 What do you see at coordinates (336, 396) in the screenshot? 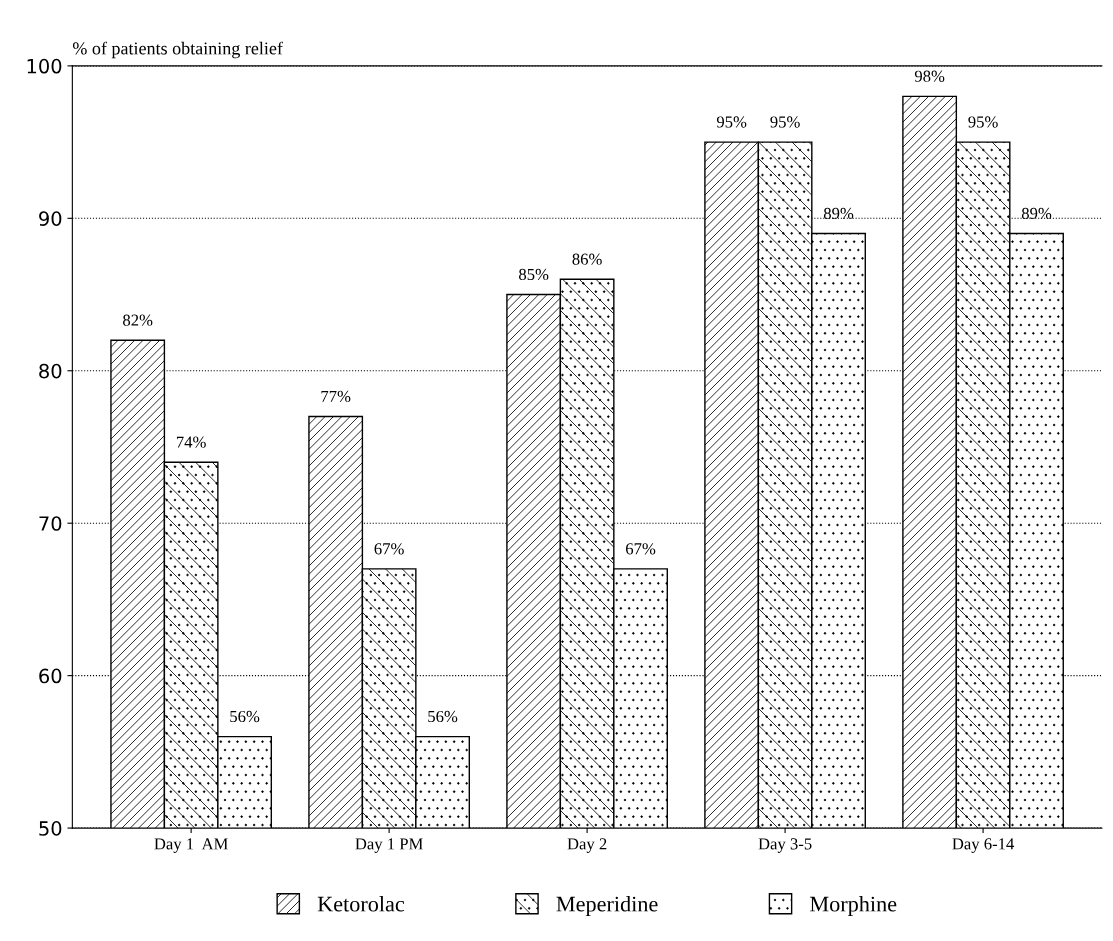
I see `data-label: 77%` at bounding box center [336, 396].